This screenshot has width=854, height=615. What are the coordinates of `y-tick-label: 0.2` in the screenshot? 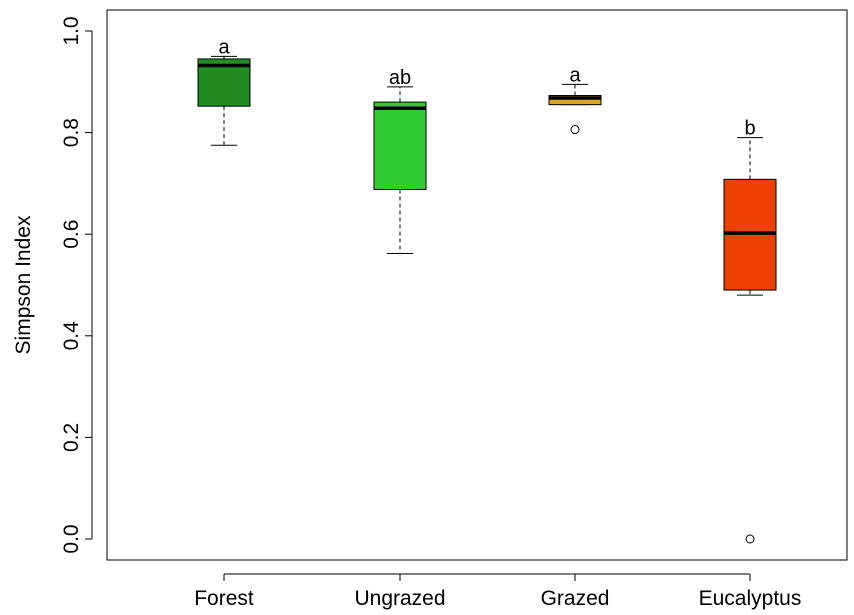 It's located at (71, 437).